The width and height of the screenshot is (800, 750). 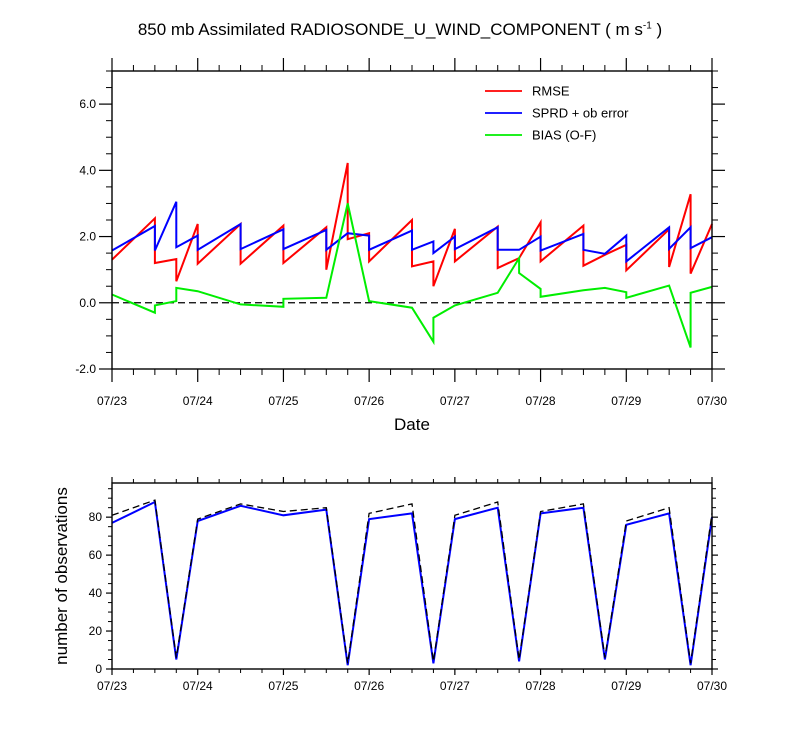 I want to click on y-tick-label: 4.0, so click(x=87, y=170).